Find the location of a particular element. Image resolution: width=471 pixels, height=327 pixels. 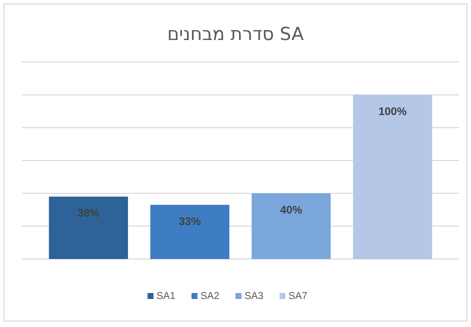

chart-title: סדרת מבחנים SA is located at coordinates (235, 34).